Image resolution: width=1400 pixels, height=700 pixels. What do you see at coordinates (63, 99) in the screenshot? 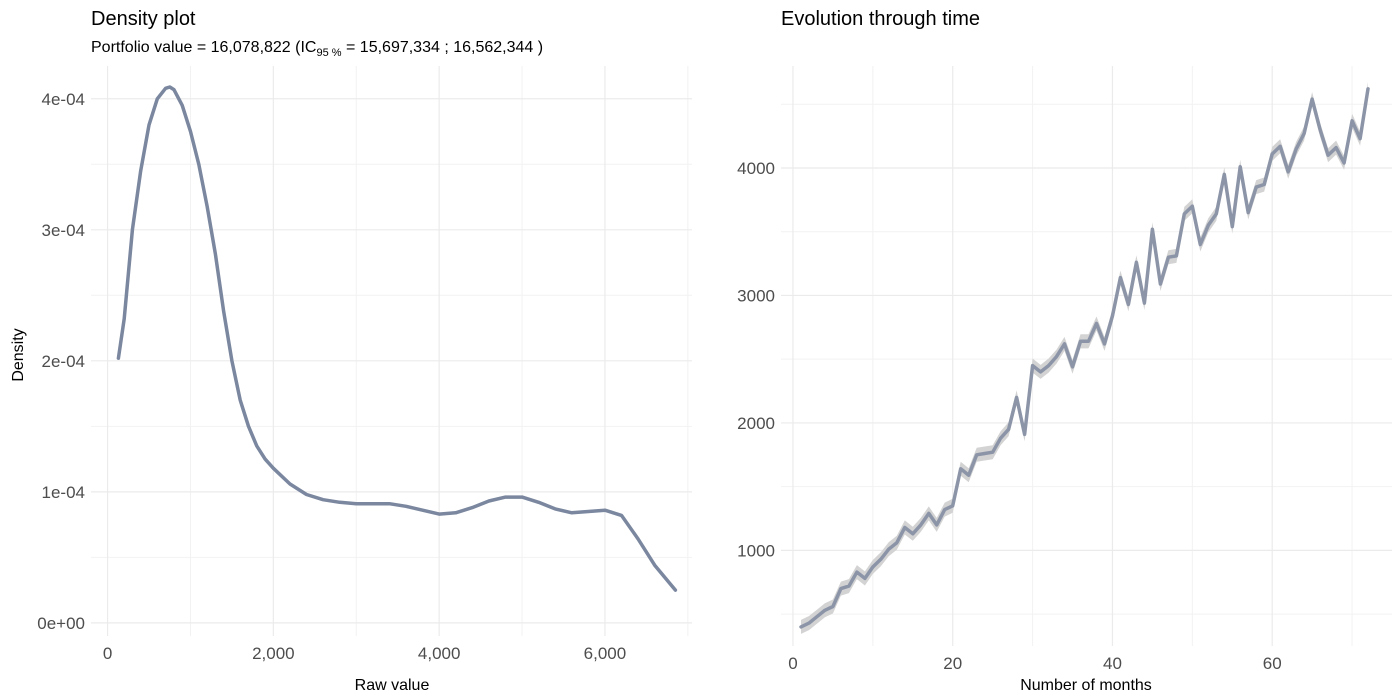
I see `y-tick-label: 4e-04` at bounding box center [63, 99].